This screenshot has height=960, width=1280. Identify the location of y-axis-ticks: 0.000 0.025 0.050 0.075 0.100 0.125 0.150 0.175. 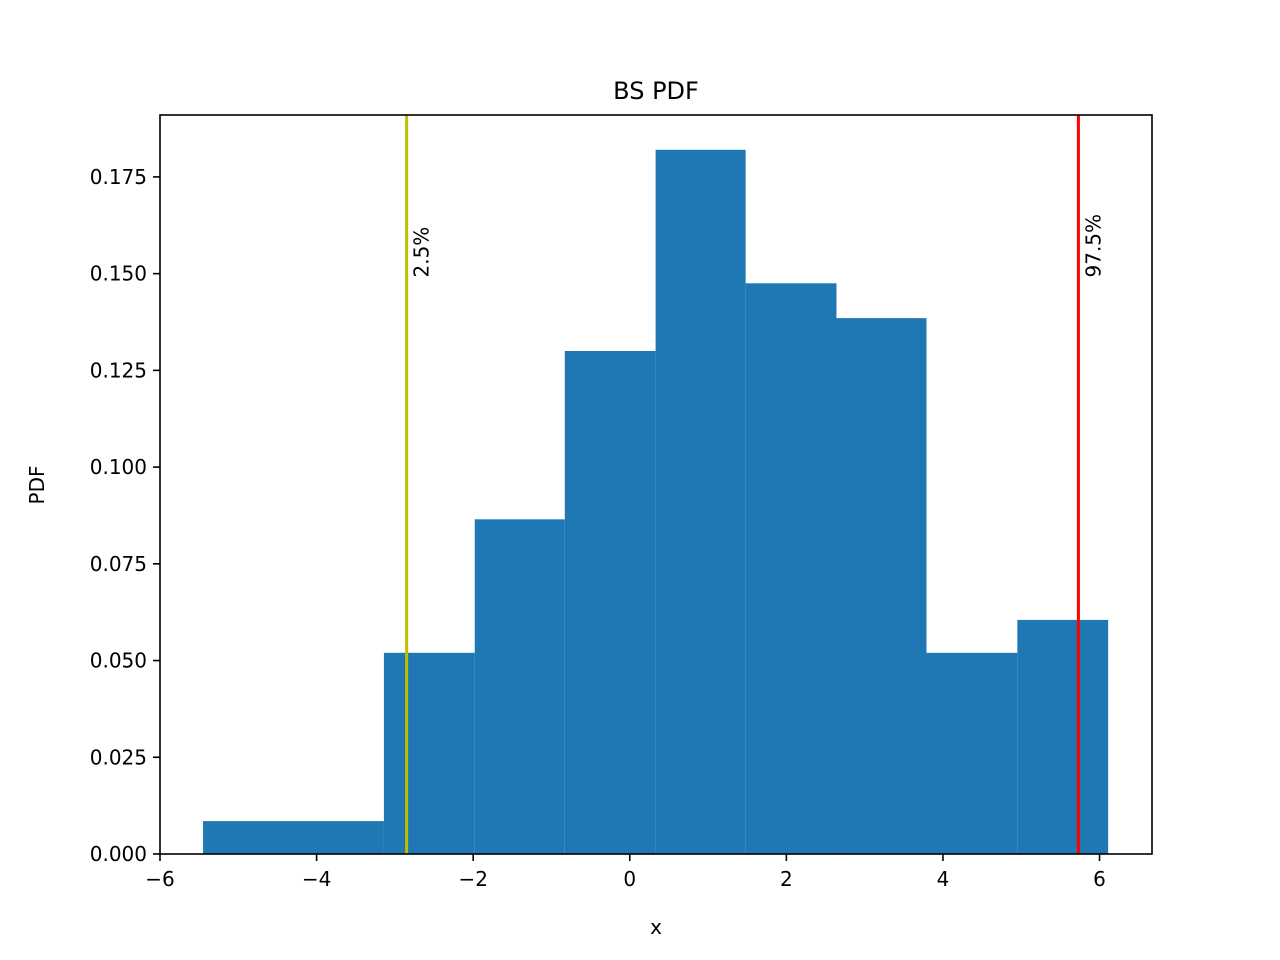
(125, 515).